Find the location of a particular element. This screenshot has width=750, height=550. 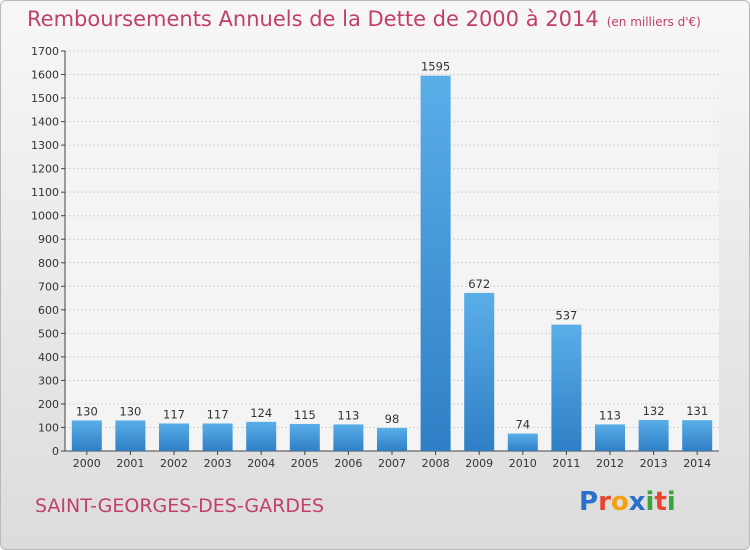

bar-value-label: 74 is located at coordinates (522, 425).